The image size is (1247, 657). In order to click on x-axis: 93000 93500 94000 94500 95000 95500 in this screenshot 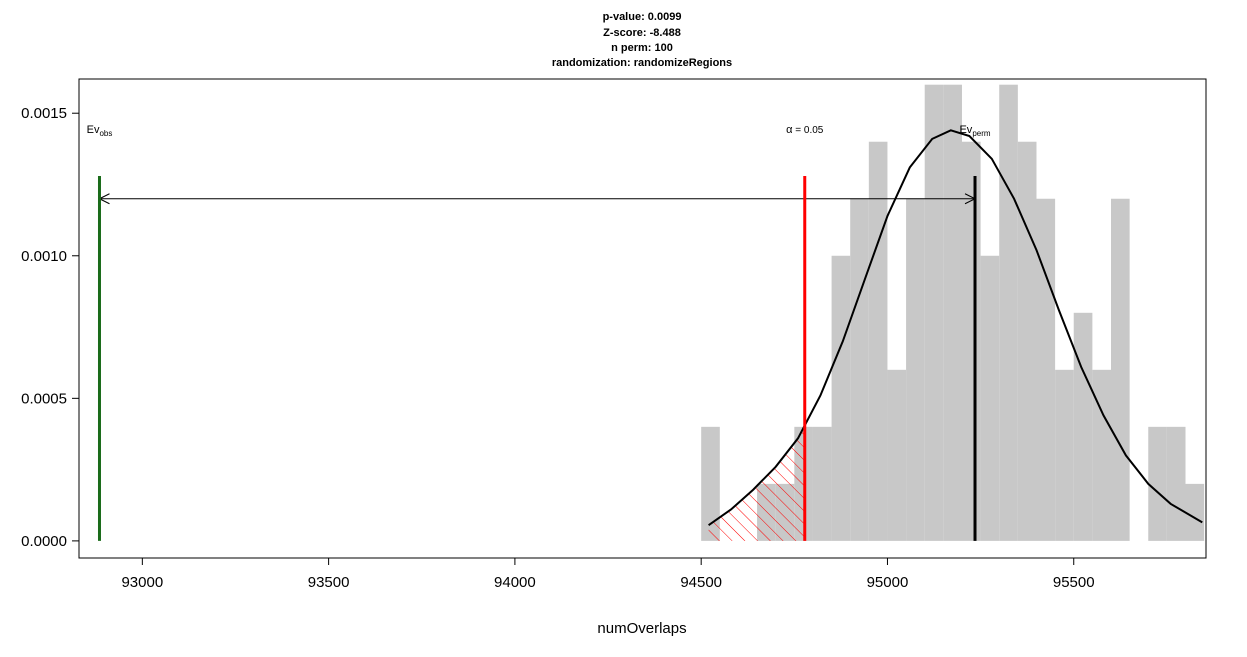, I will do `click(608, 574)`.